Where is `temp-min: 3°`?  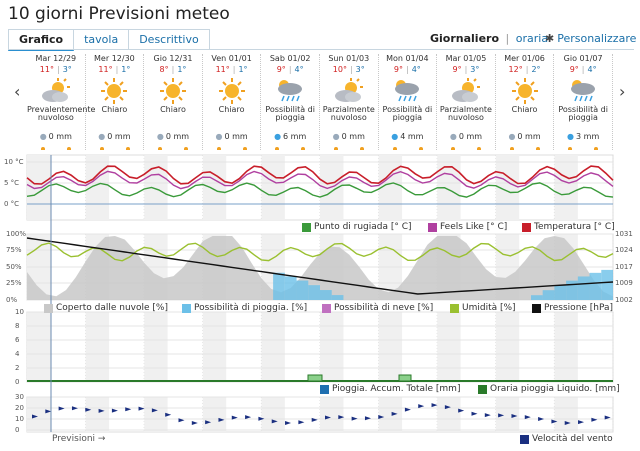 temp-min: 3° is located at coordinates (360, 69).